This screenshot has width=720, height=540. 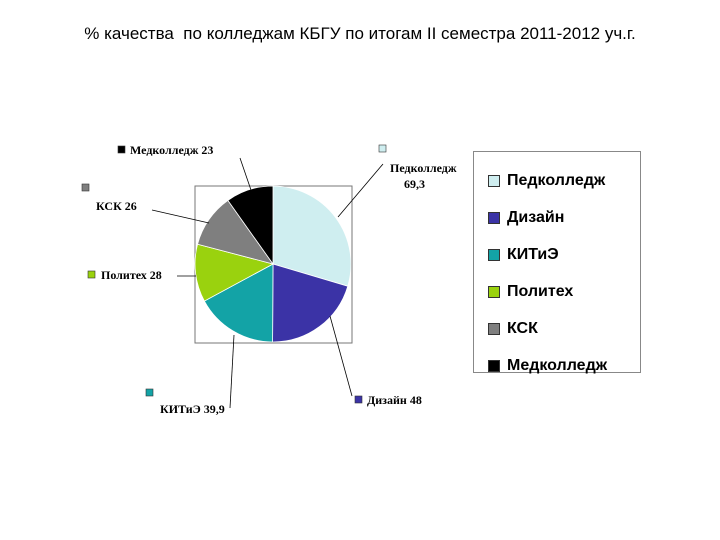 I want to click on legend-item-6: Медколледж, so click(x=557, y=365).